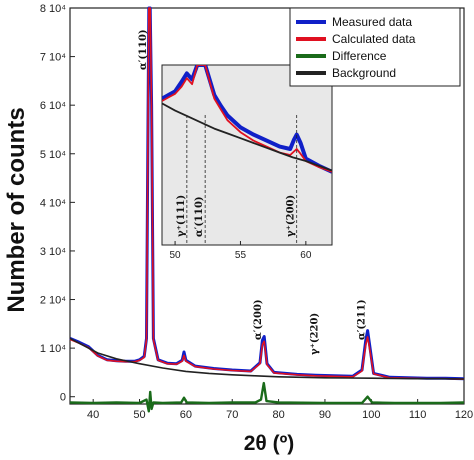 Image resolution: width=474 pixels, height=460 pixels. I want to click on inset-series-calculated-data, so click(247, 119).